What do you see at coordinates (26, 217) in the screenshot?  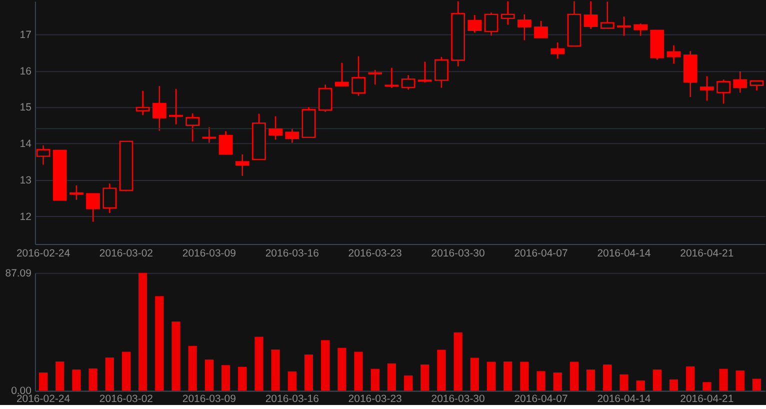 I see `y-tick-label: 12` at bounding box center [26, 217].